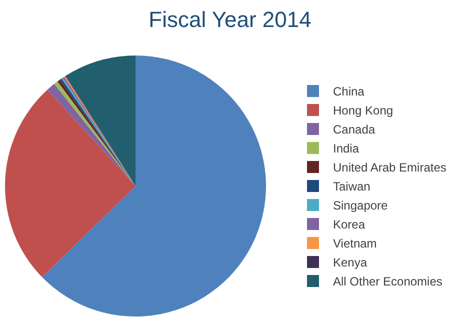 Image resolution: width=460 pixels, height=332 pixels. I want to click on pie-slice, so click(101, 121).